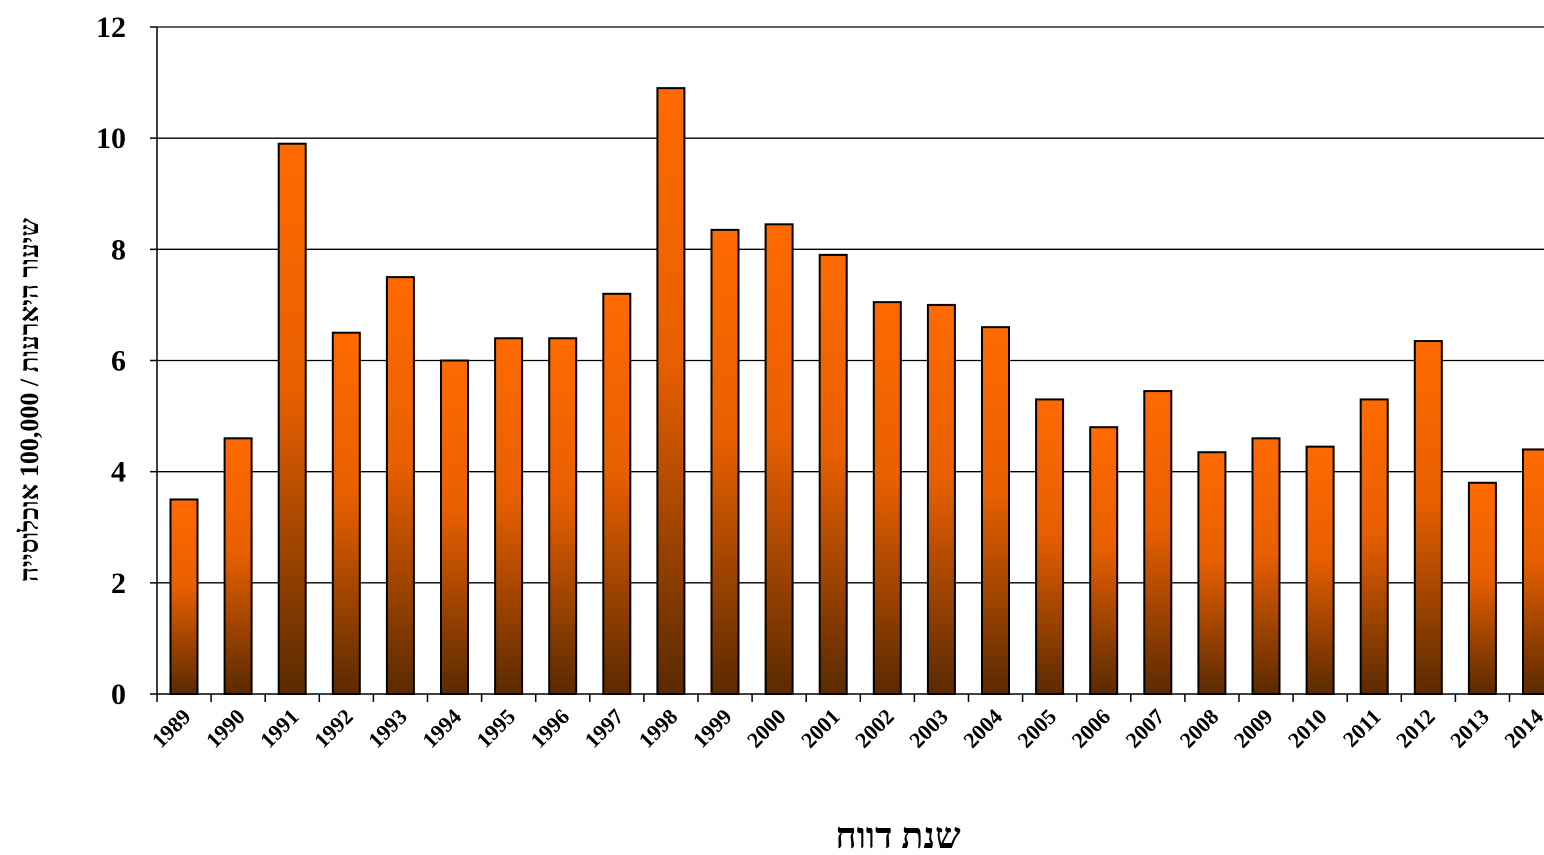 This screenshot has height=855, width=1544. Describe the element at coordinates (898, 835) in the screenshot. I see `x-axis-label: שנת דווח` at that location.